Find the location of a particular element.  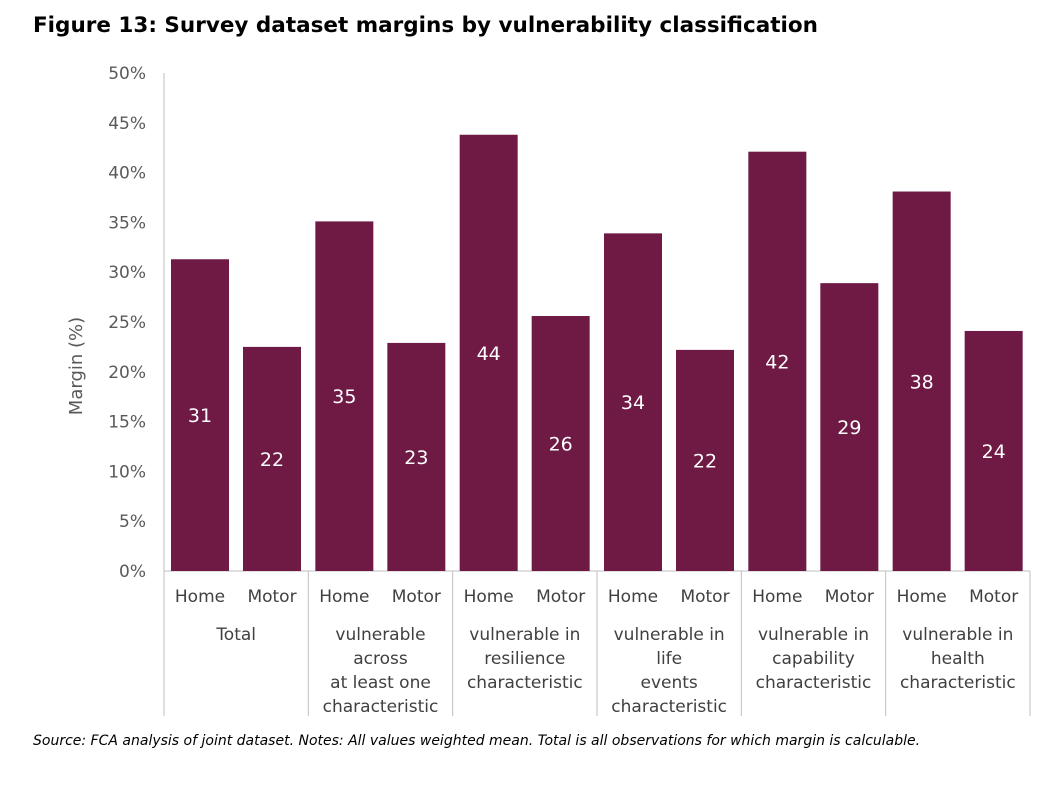

data-label: 24 is located at coordinates (994, 452).